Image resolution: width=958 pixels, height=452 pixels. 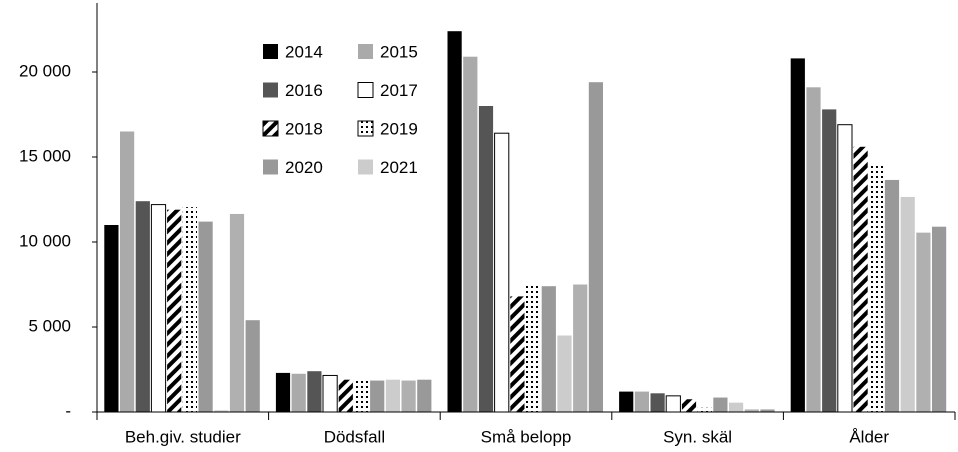 What do you see at coordinates (49, 325) in the screenshot?
I see `y-tick-label: 5 000` at bounding box center [49, 325].